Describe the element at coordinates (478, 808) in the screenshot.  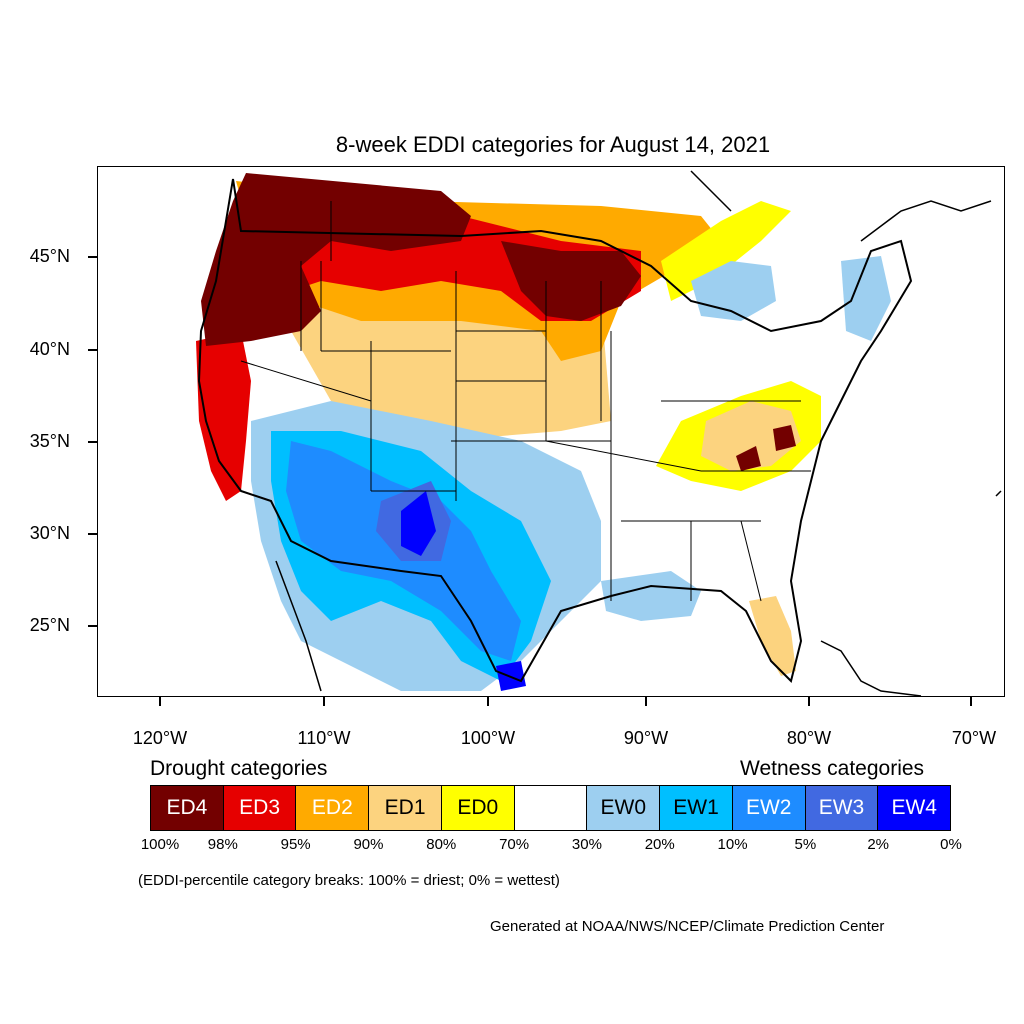
I see `legend-cell-ed0: ED0` at that location.